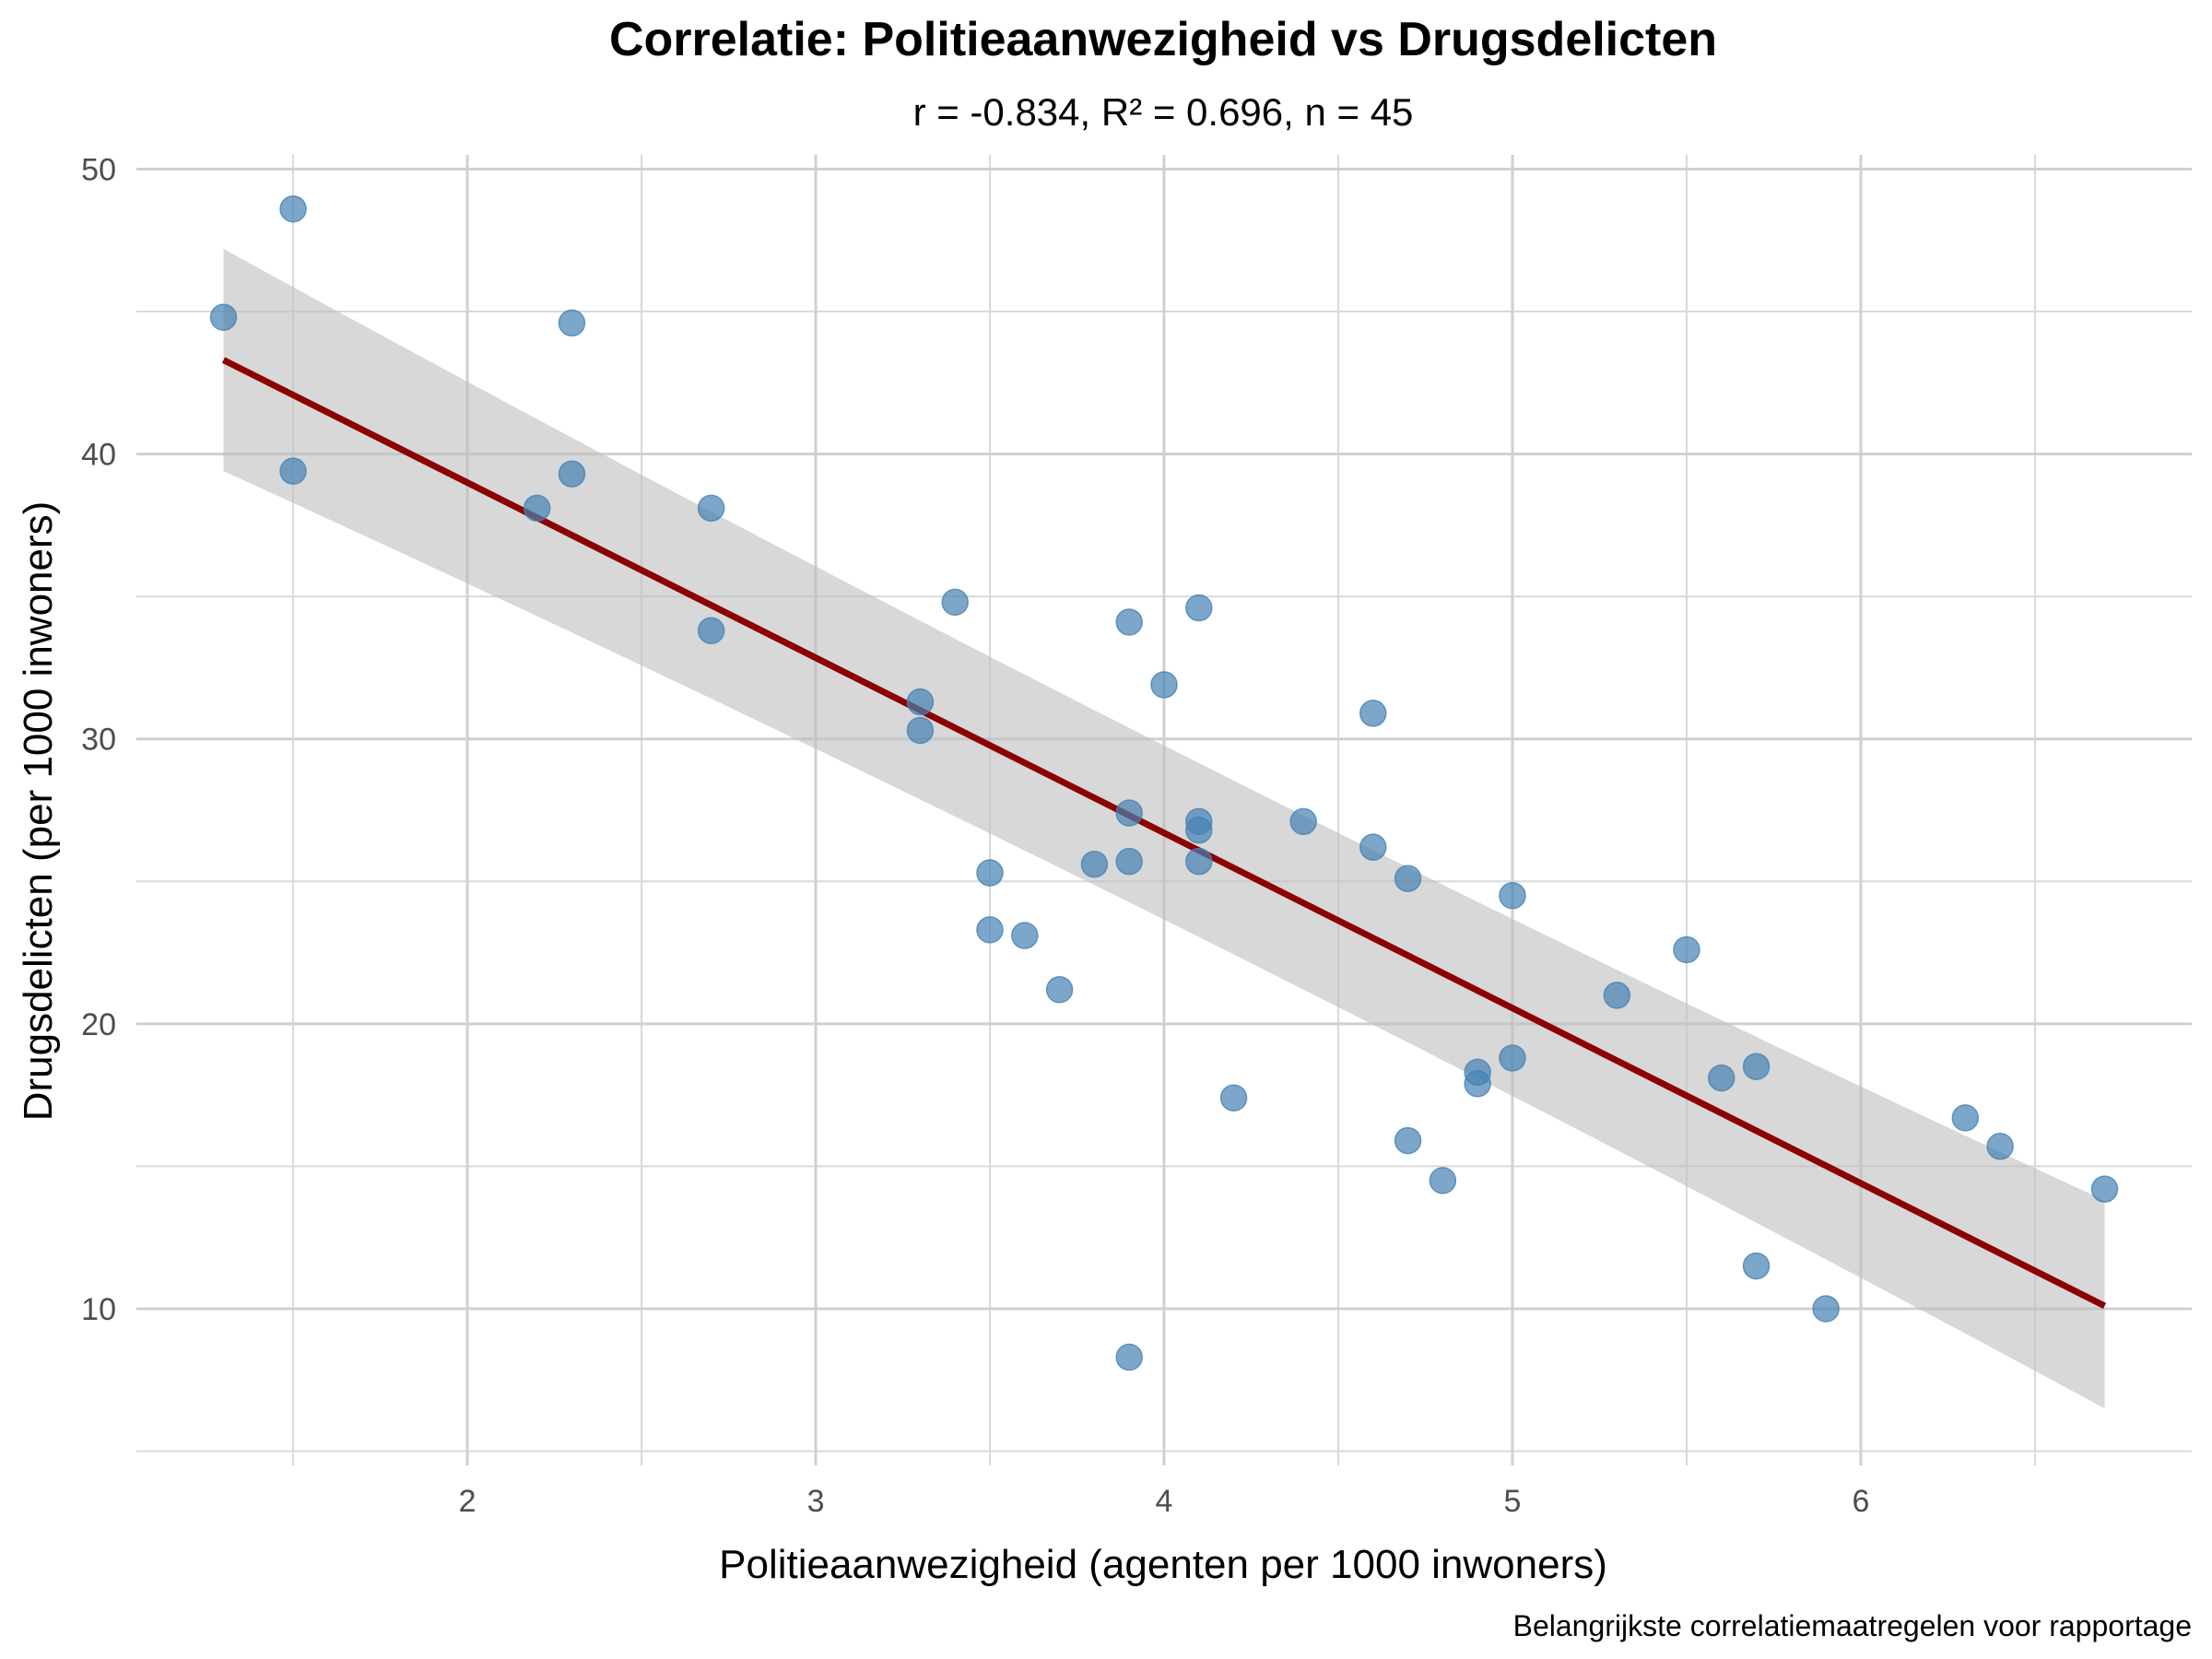  Describe the element at coordinates (1860, 1501) in the screenshot. I see `x-tick-label: 6` at that location.